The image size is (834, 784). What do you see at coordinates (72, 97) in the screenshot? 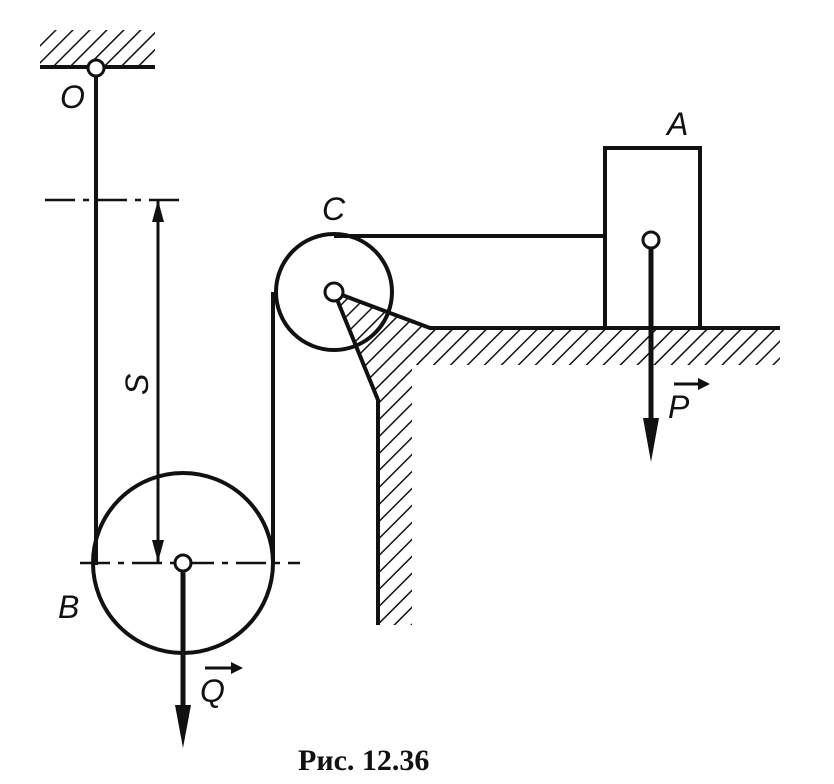
I see `label-o: O` at bounding box center [72, 97].